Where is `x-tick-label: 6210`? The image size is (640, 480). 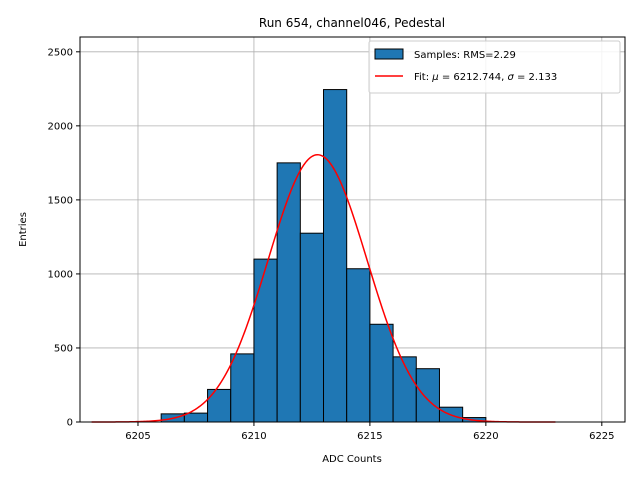 x-tick-label: 6210 is located at coordinates (253, 436).